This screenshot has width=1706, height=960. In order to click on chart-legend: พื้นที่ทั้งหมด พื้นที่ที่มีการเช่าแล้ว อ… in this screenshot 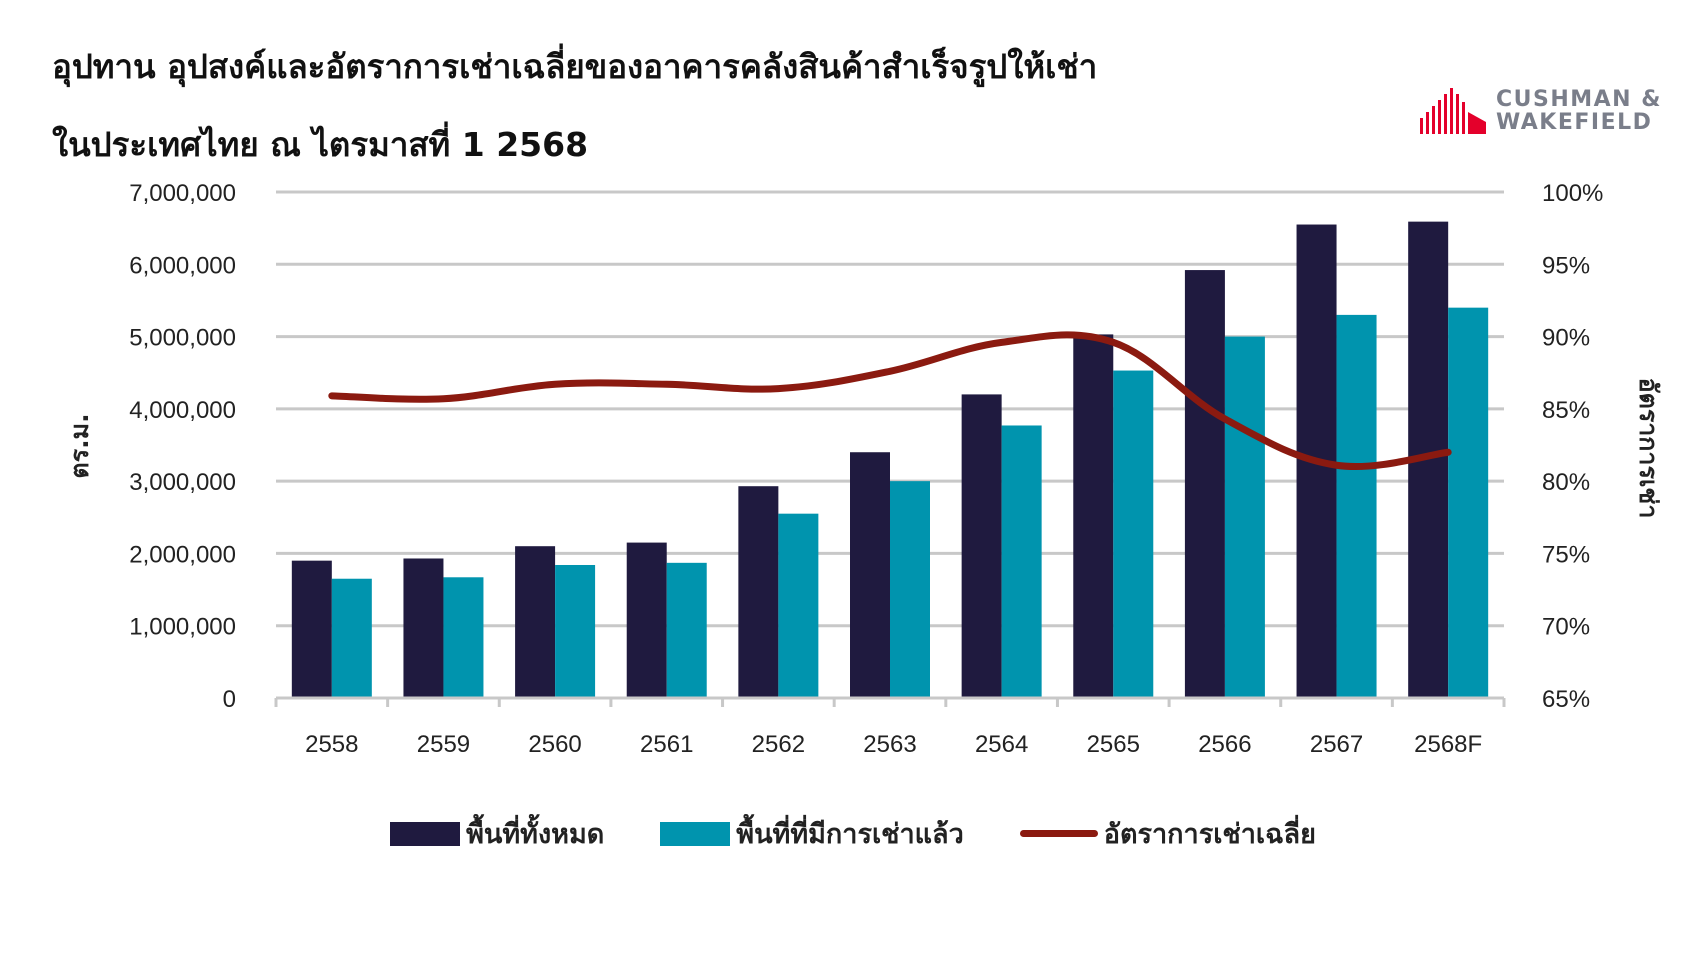, I will do `click(853, 833)`.